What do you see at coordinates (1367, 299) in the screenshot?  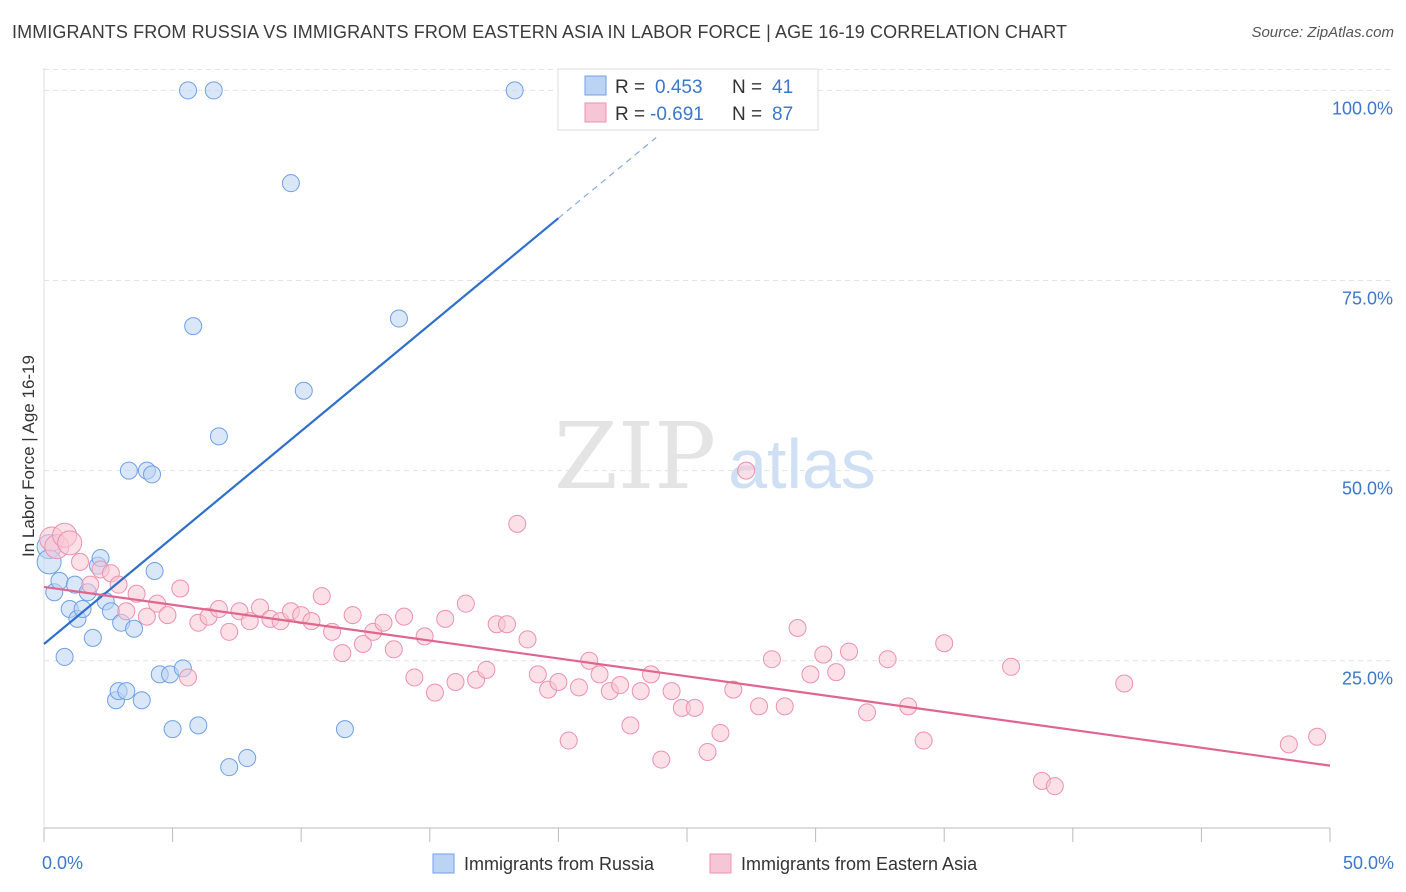 I see `y-tick-label: 75.0%` at bounding box center [1367, 299].